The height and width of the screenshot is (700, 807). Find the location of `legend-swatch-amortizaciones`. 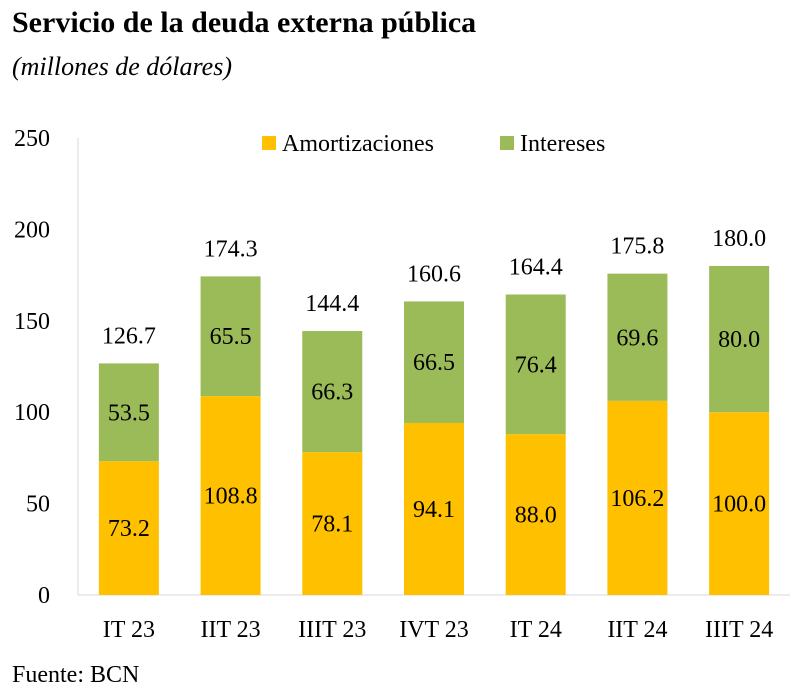

legend-swatch-amortizaciones is located at coordinates (269, 143).